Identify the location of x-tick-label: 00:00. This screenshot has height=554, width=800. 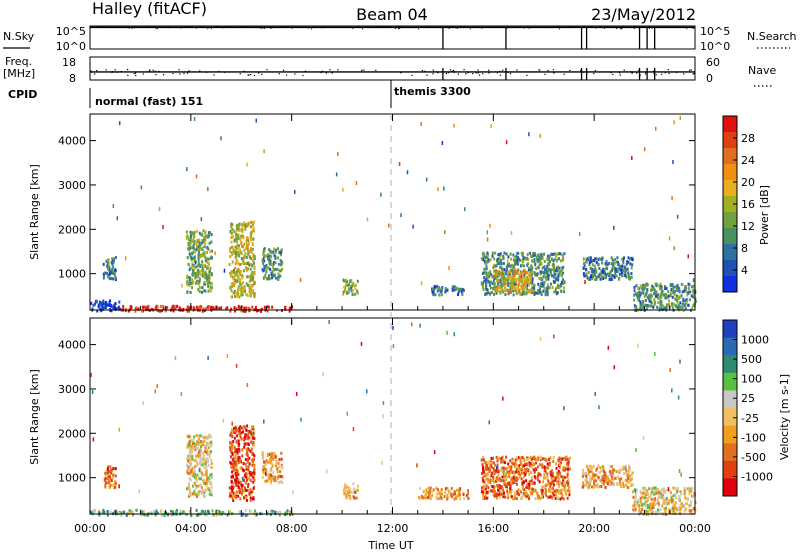
(90, 528).